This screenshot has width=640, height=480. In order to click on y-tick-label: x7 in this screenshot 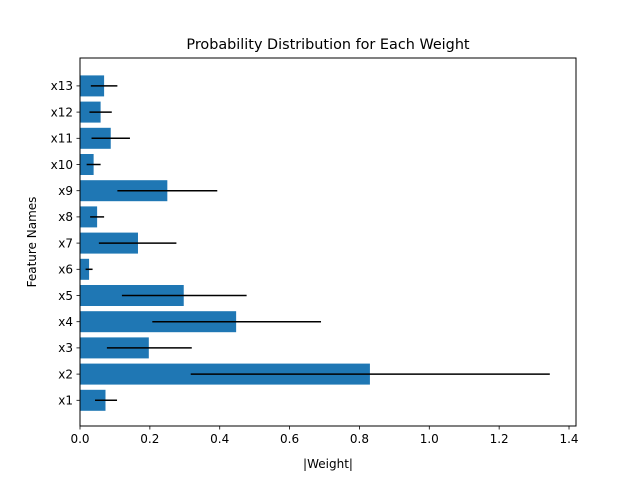, I will do `click(65, 243)`.